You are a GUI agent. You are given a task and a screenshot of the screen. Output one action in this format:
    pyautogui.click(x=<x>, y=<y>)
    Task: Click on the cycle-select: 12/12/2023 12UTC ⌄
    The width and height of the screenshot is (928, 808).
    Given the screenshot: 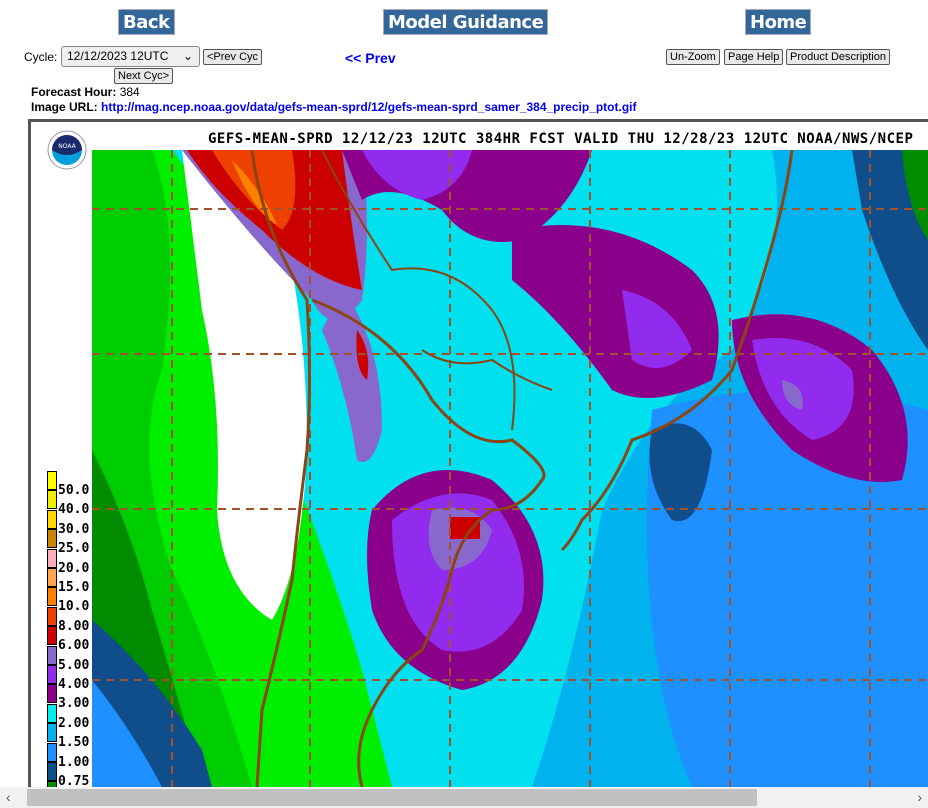 What is the action you would take?
    pyautogui.click(x=130, y=56)
    